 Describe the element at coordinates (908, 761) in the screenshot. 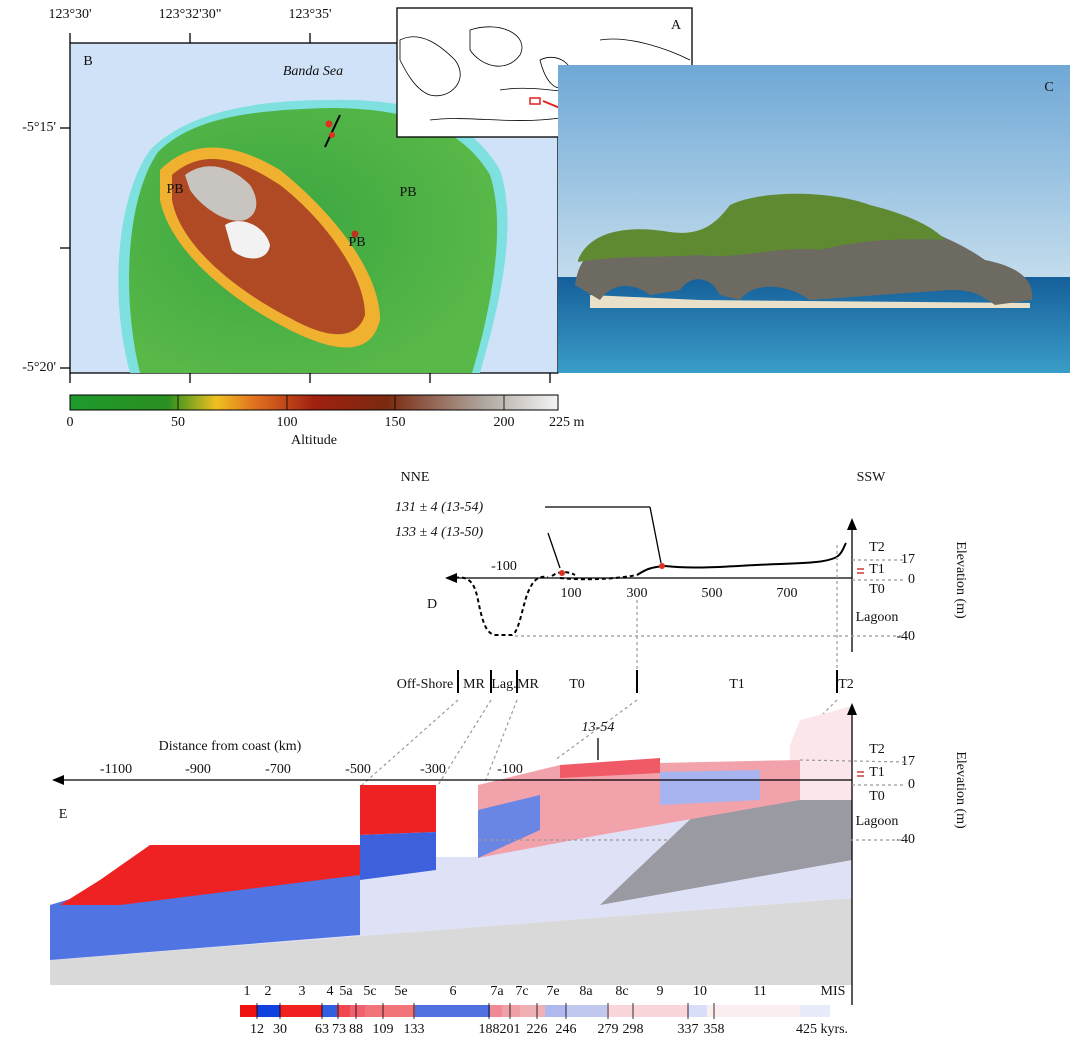

I see `elevation-label: 17` at that location.